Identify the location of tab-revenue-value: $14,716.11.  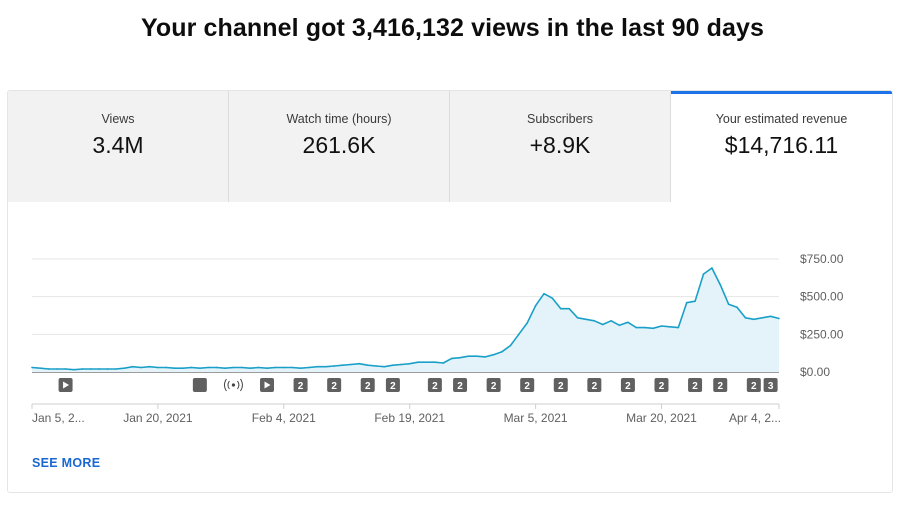
(781, 145).